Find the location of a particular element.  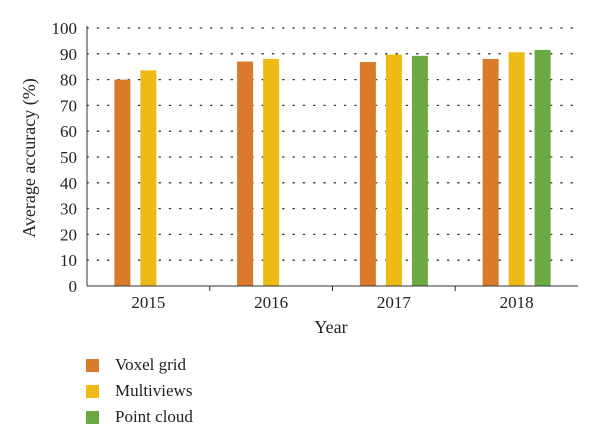

x-tick-label-2018: 2018 is located at coordinates (517, 302).